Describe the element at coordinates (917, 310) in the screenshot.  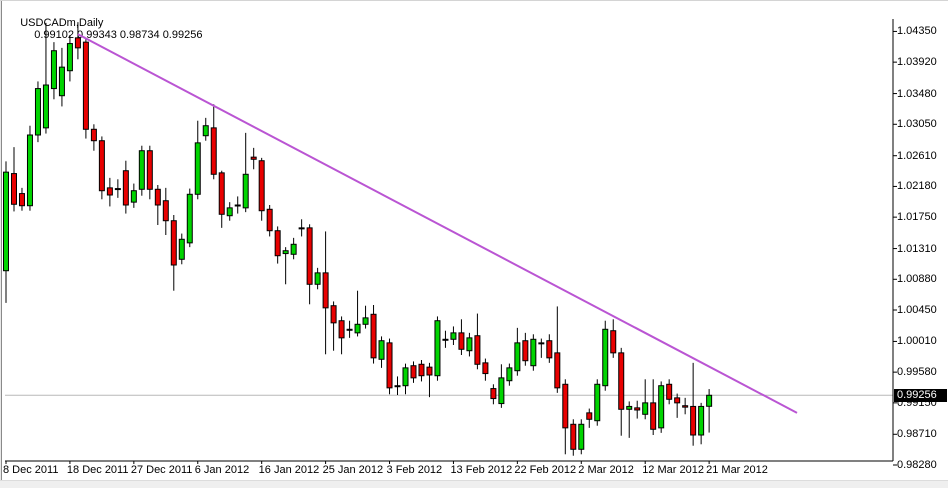
I see `price-axis-label: 1.00450` at that location.